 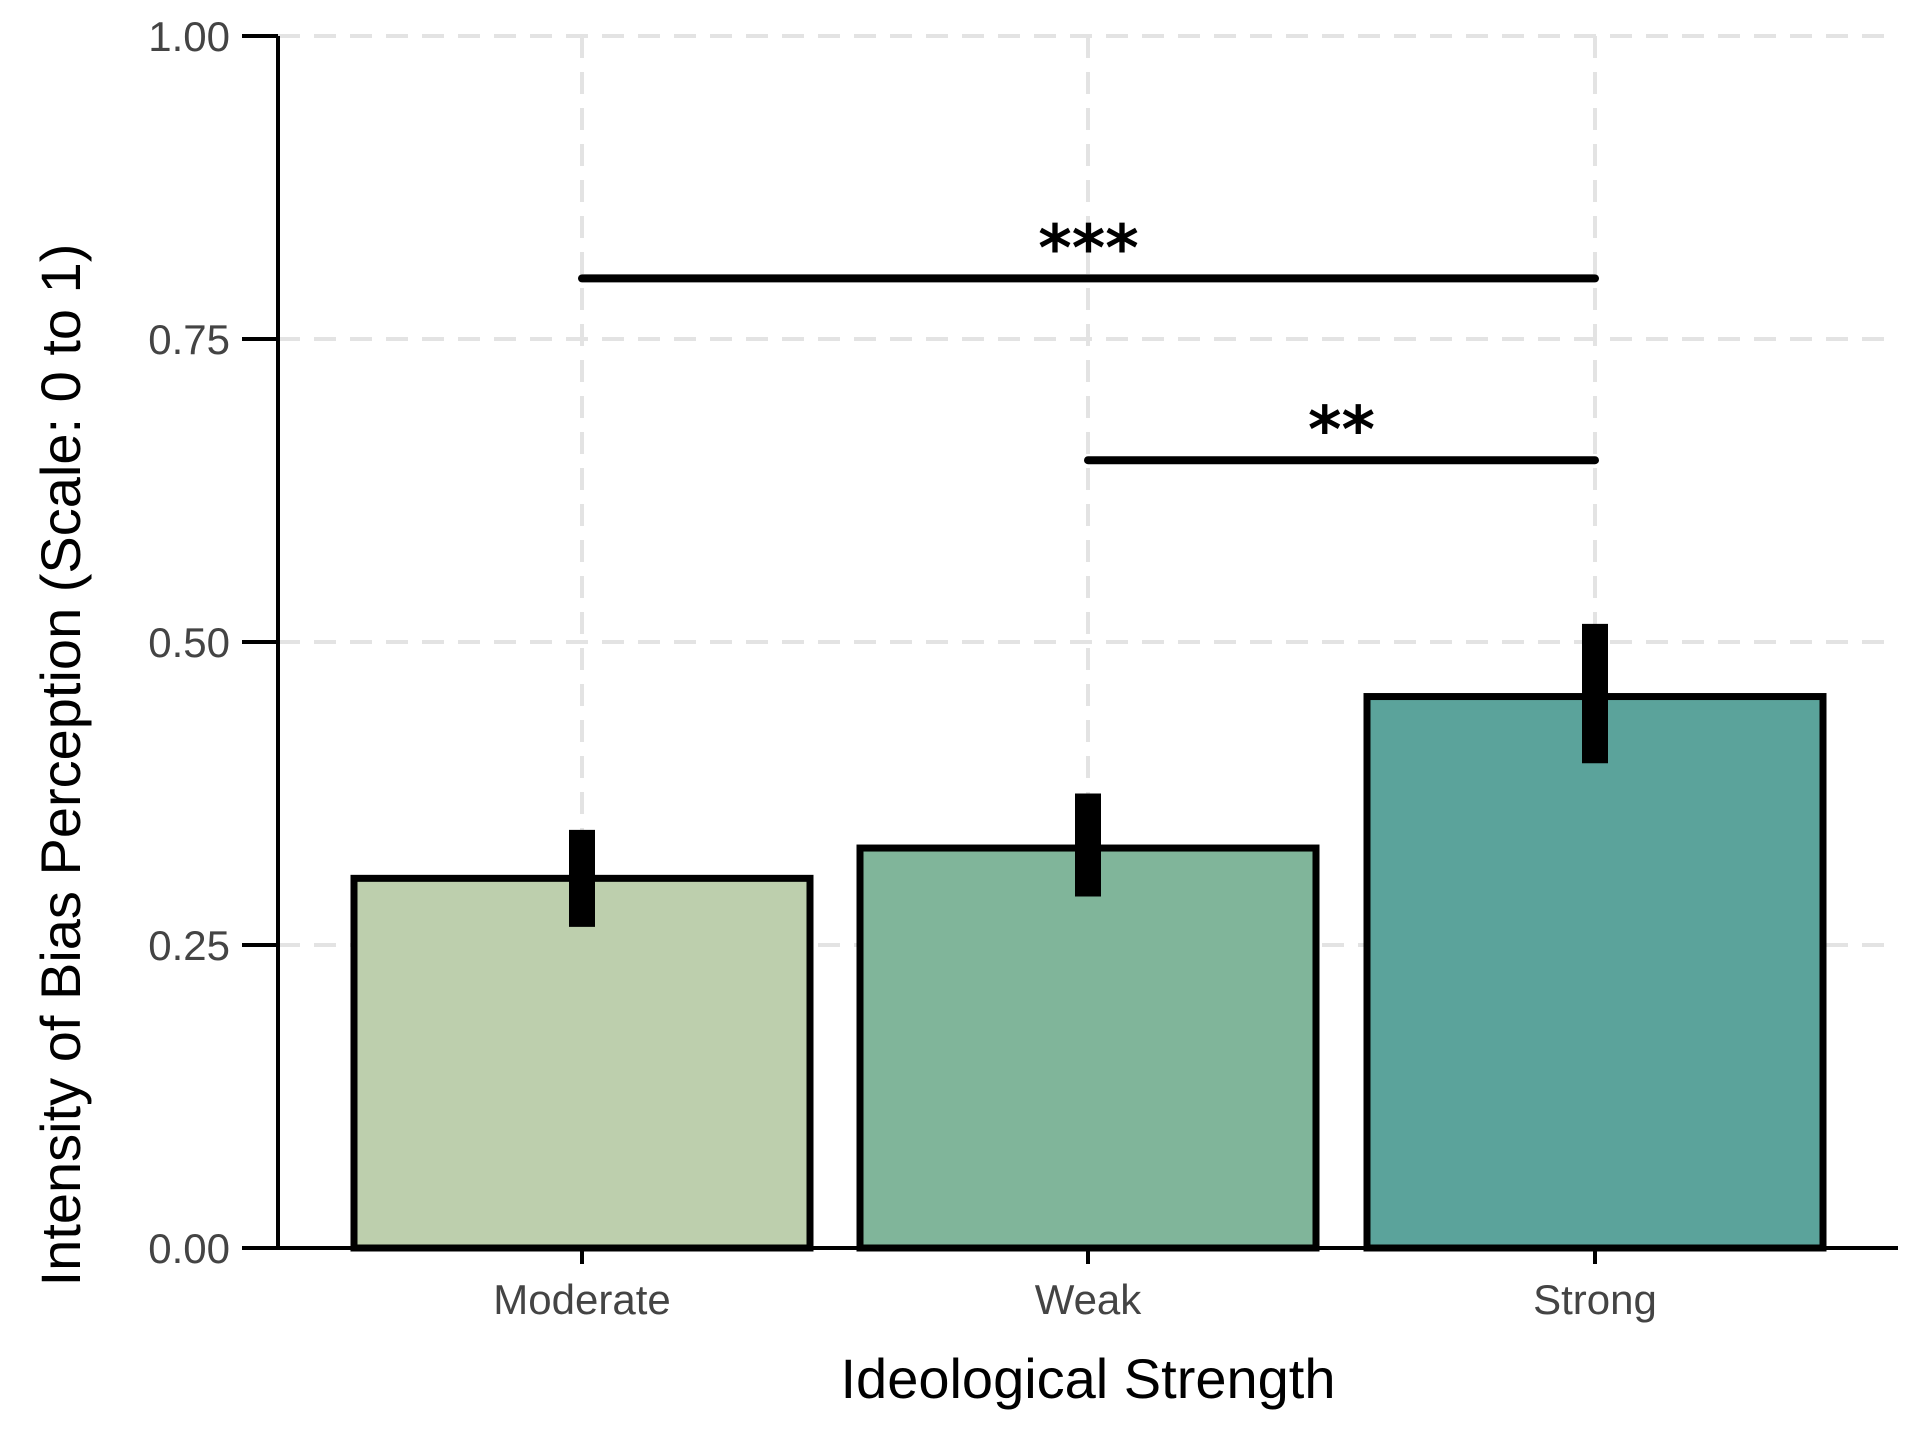 I want to click on y-tick-label-1: 0.25, so click(x=189, y=945).